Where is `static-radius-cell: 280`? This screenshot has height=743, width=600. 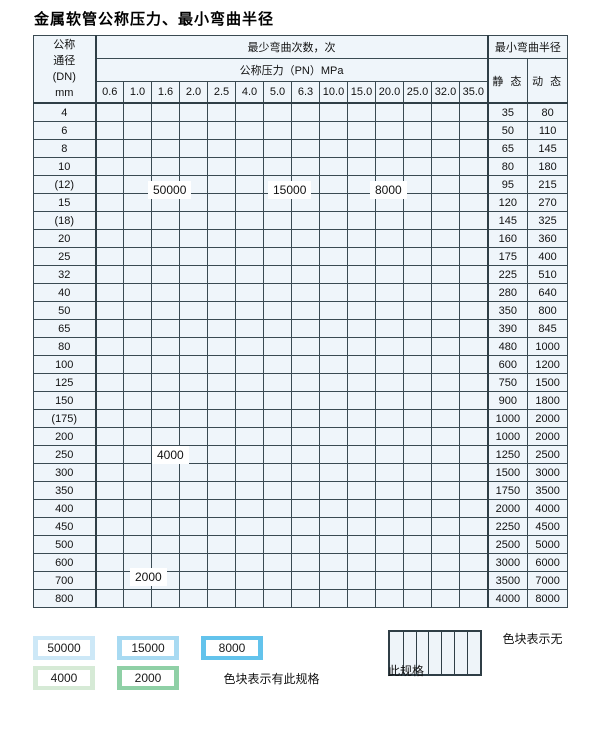 static-radius-cell: 280 is located at coordinates (507, 292).